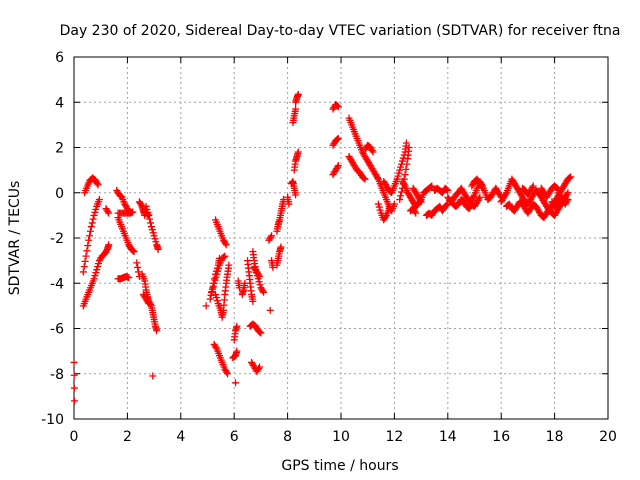 The width and height of the screenshot is (640, 480). Describe the element at coordinates (74, 437) in the screenshot. I see `x-tick-label: 0` at that location.